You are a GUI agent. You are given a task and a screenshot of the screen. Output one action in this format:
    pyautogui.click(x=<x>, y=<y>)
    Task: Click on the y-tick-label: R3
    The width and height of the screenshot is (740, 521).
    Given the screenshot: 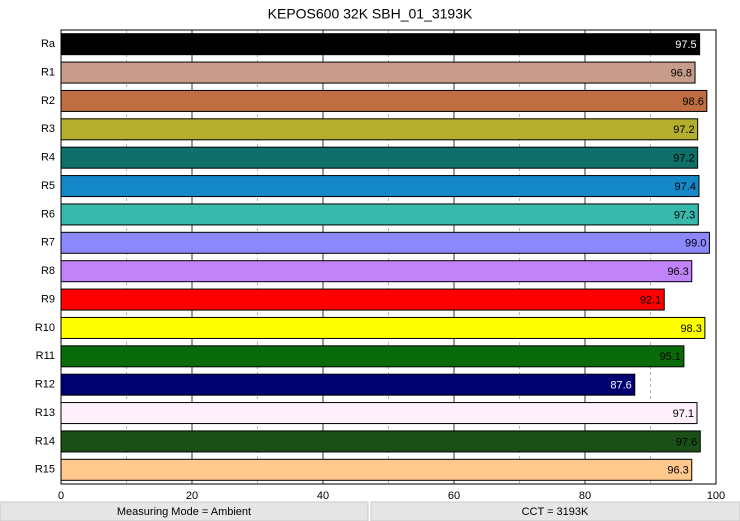 What is the action you would take?
    pyautogui.click(x=48, y=129)
    